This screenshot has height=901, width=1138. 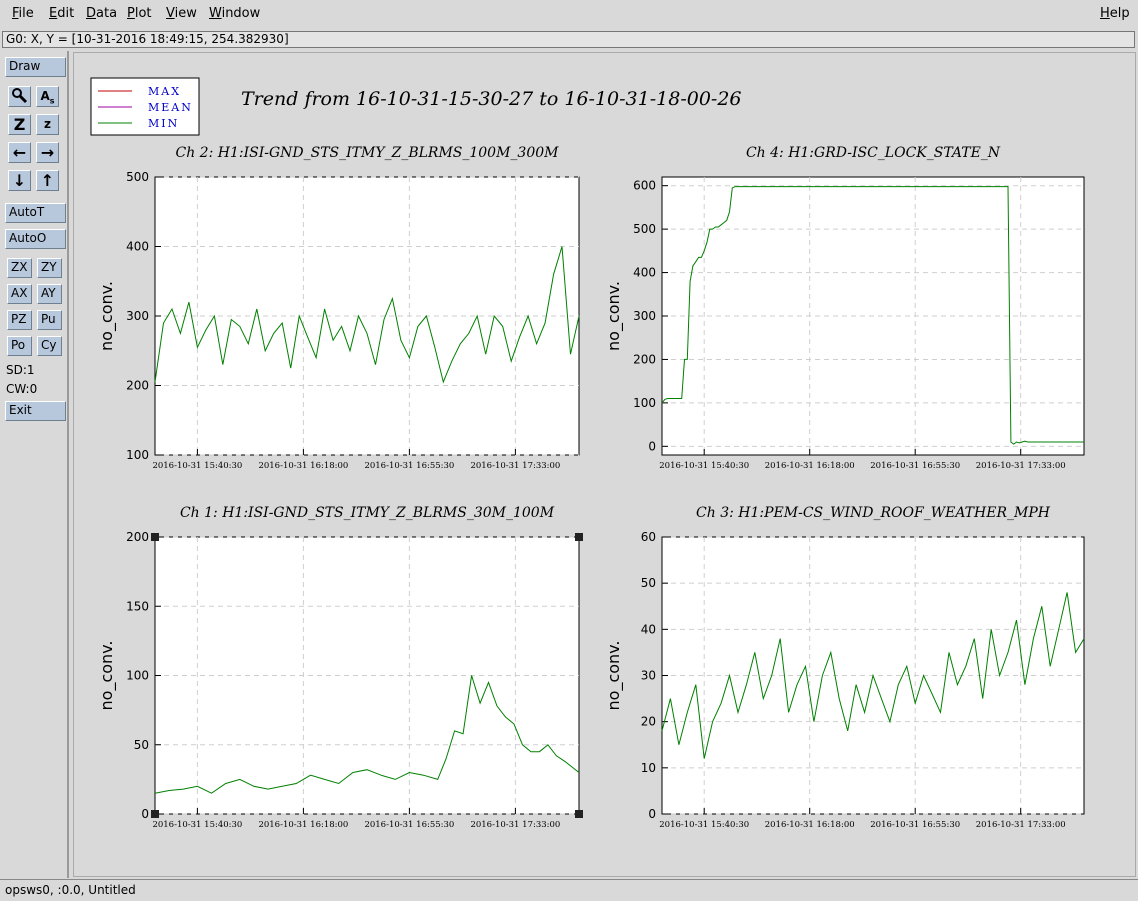 I want to click on chart-title: Ch 3: H1:PEM-CS_WIND_ROOF_WEATHER_MPH, so click(x=873, y=513).